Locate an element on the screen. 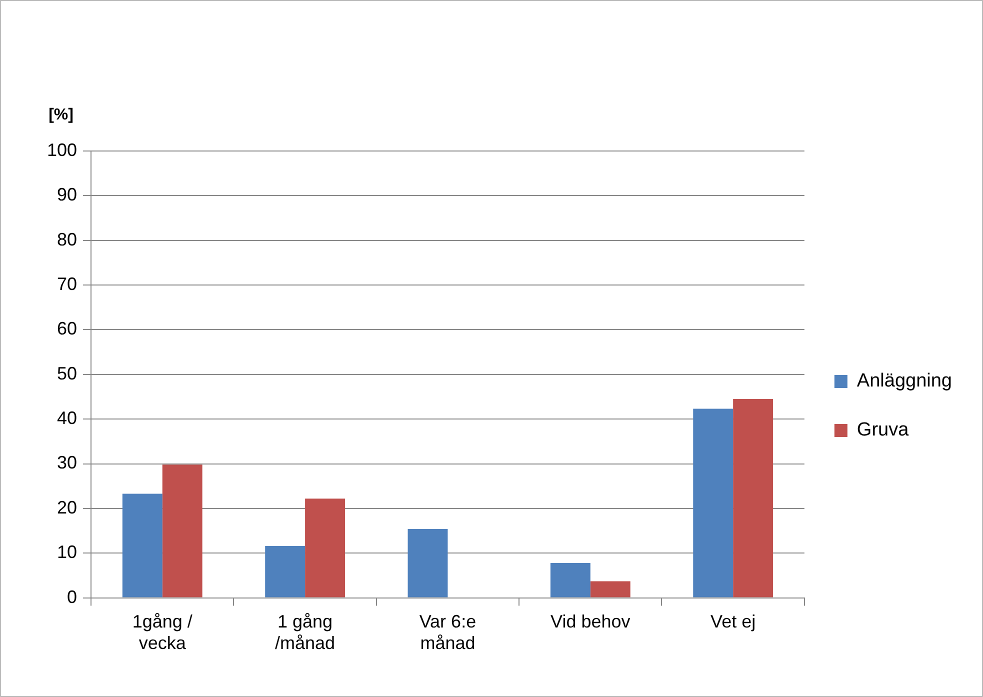 This screenshot has height=697, width=983. y-tick-label: 60 is located at coordinates (67, 328).